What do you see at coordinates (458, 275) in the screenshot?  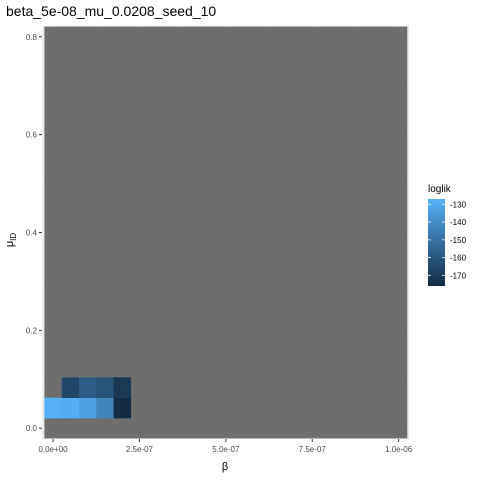 I see `legend-label: -170` at bounding box center [458, 275].